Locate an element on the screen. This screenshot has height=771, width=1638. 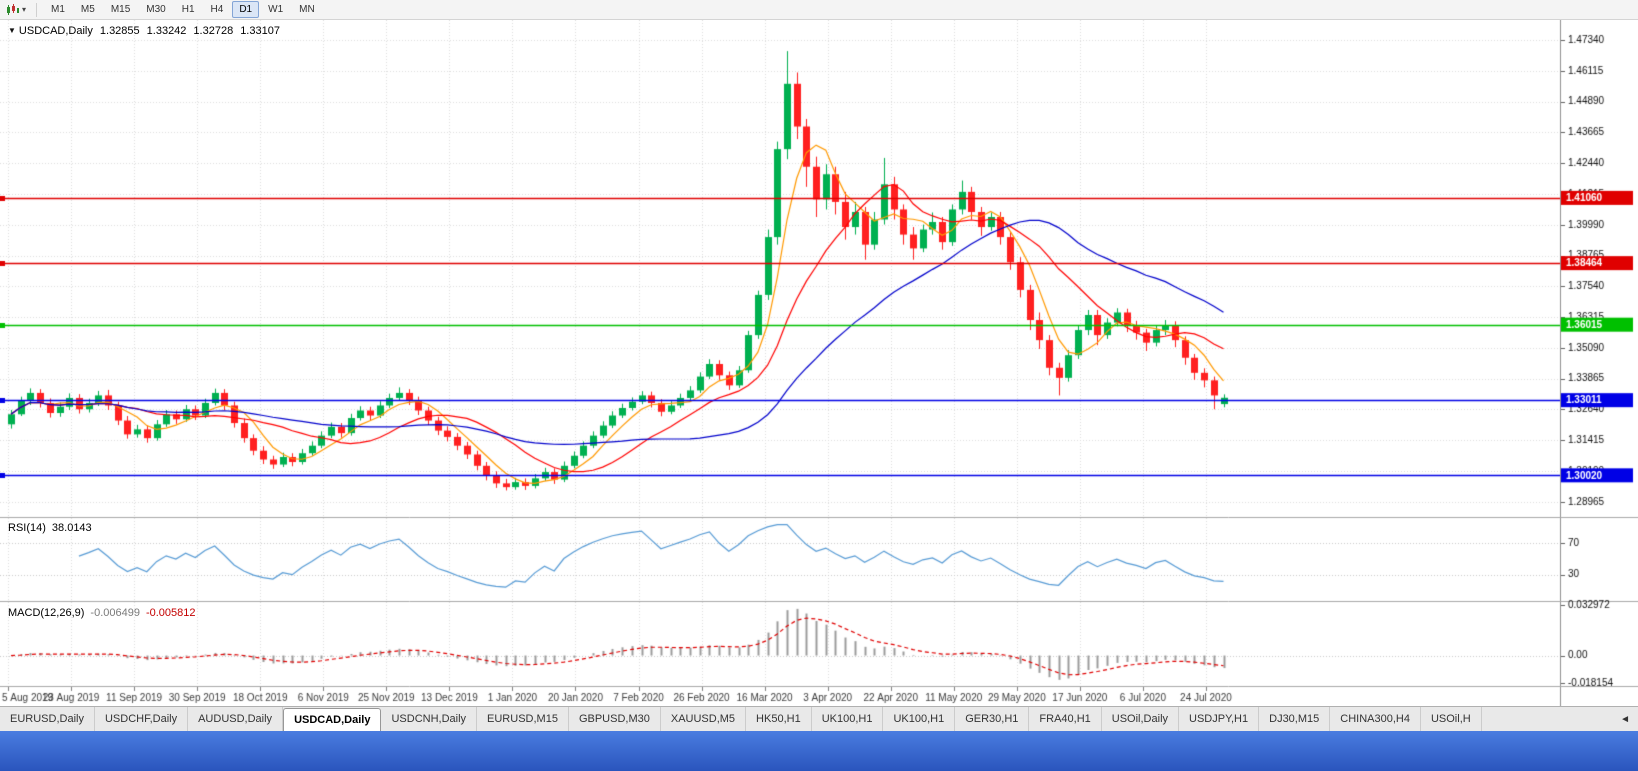
chart-high-value: 1.33242 is located at coordinates (166, 31).